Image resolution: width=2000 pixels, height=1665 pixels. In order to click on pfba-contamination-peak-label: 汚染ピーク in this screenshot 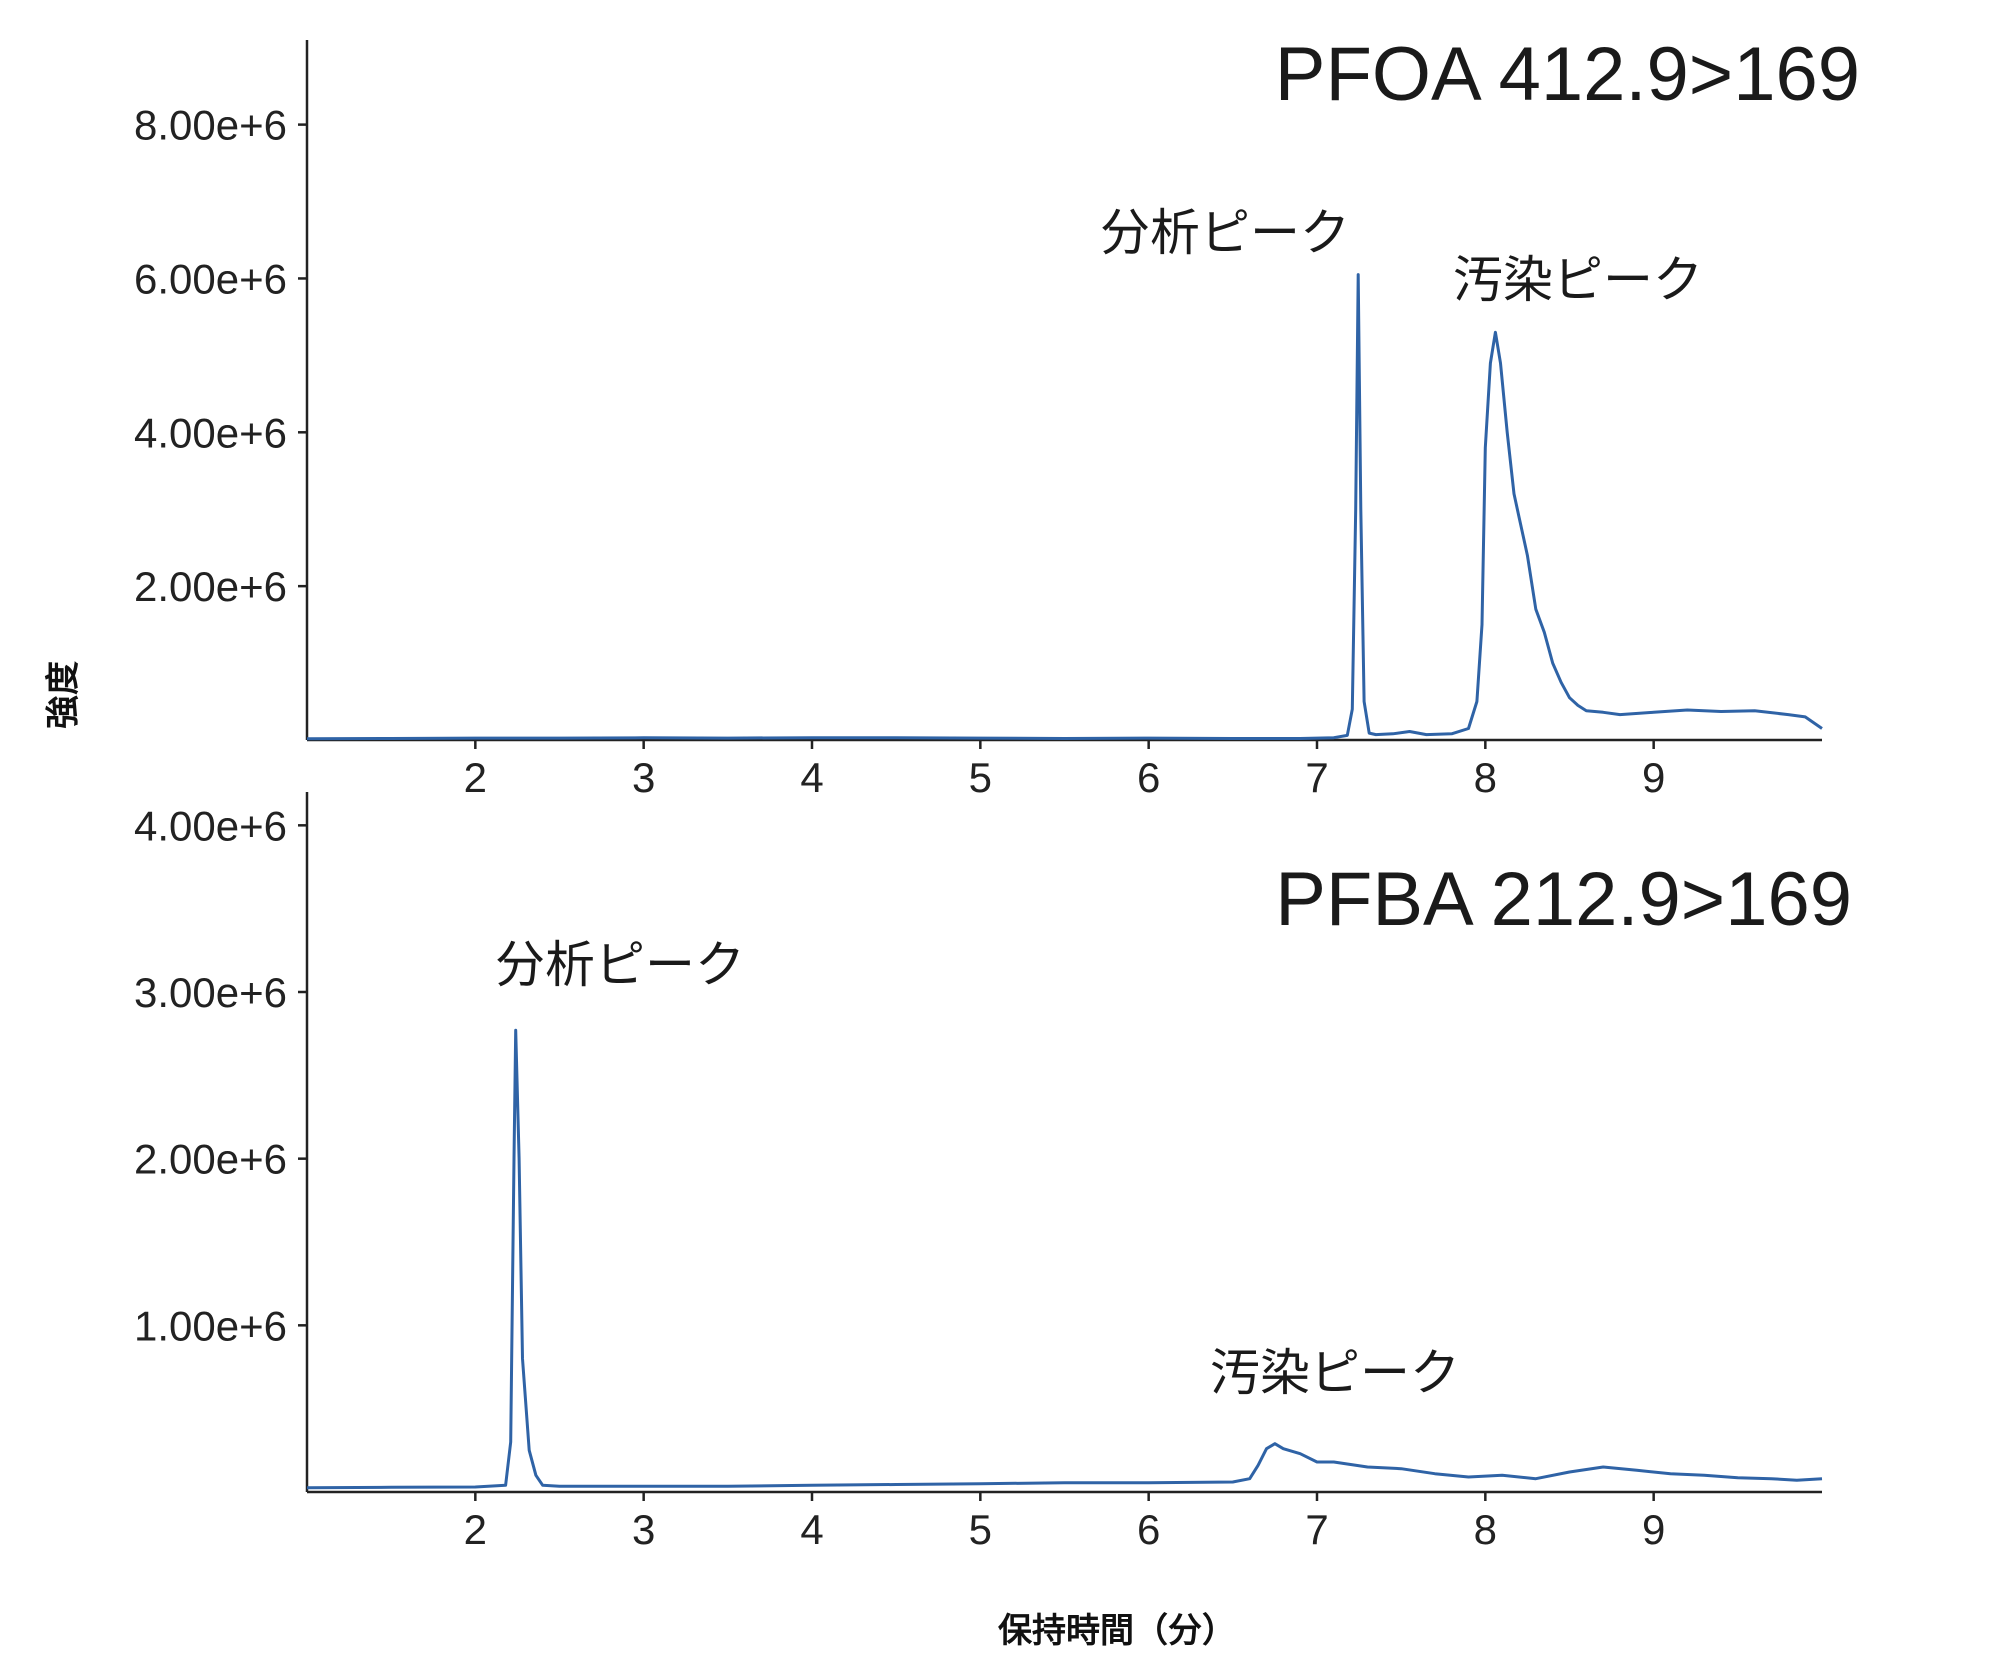, I will do `click(1335, 1373)`.